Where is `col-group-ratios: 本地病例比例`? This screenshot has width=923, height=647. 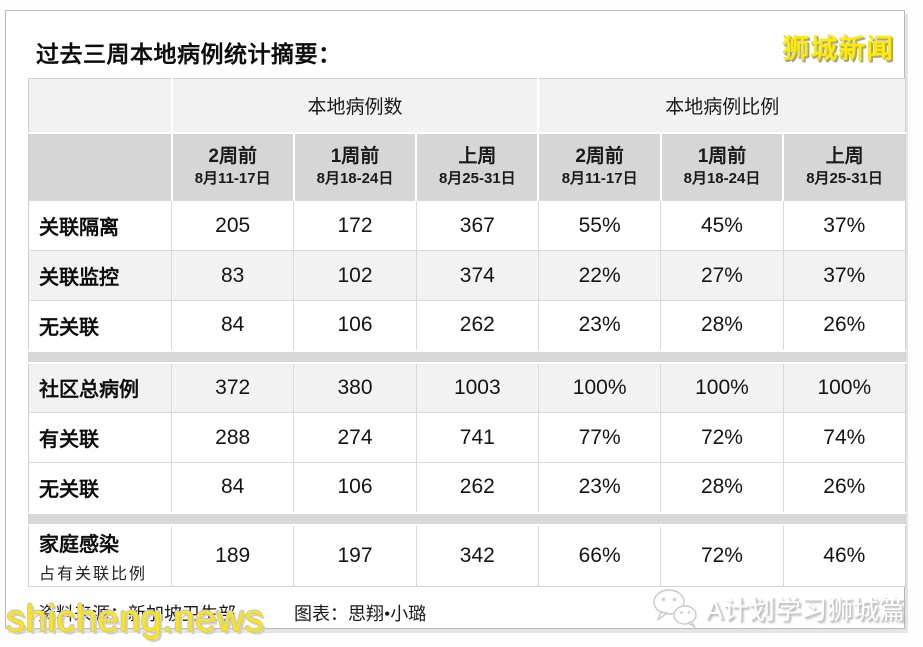 col-group-ratios: 本地病例比例 is located at coordinates (721, 106).